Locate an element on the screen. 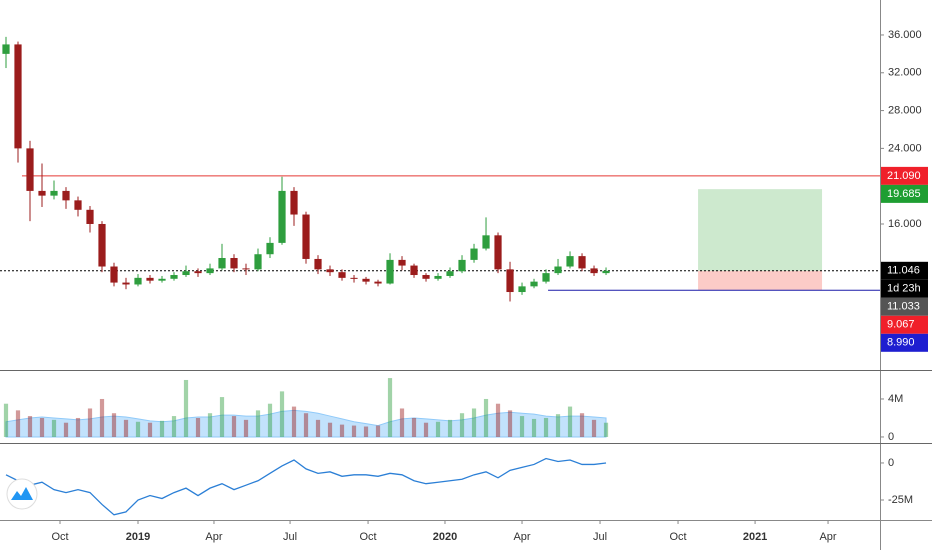 The width and height of the screenshot is (932, 550). price-badge-label: 9.067 is located at coordinates (901, 325).